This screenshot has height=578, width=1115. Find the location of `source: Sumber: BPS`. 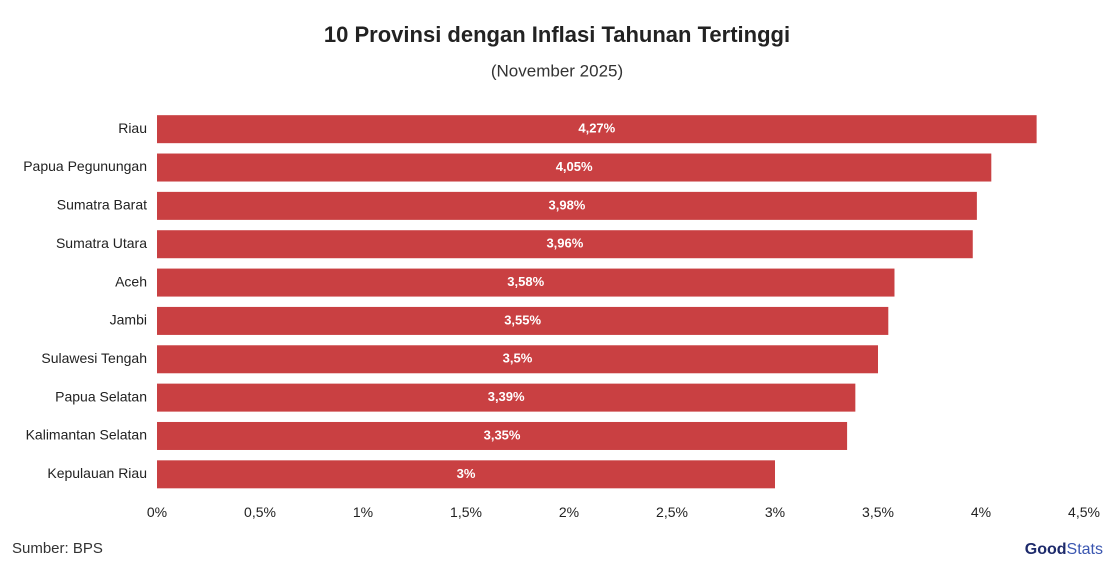

source: Sumber: BPS is located at coordinates (57, 548).